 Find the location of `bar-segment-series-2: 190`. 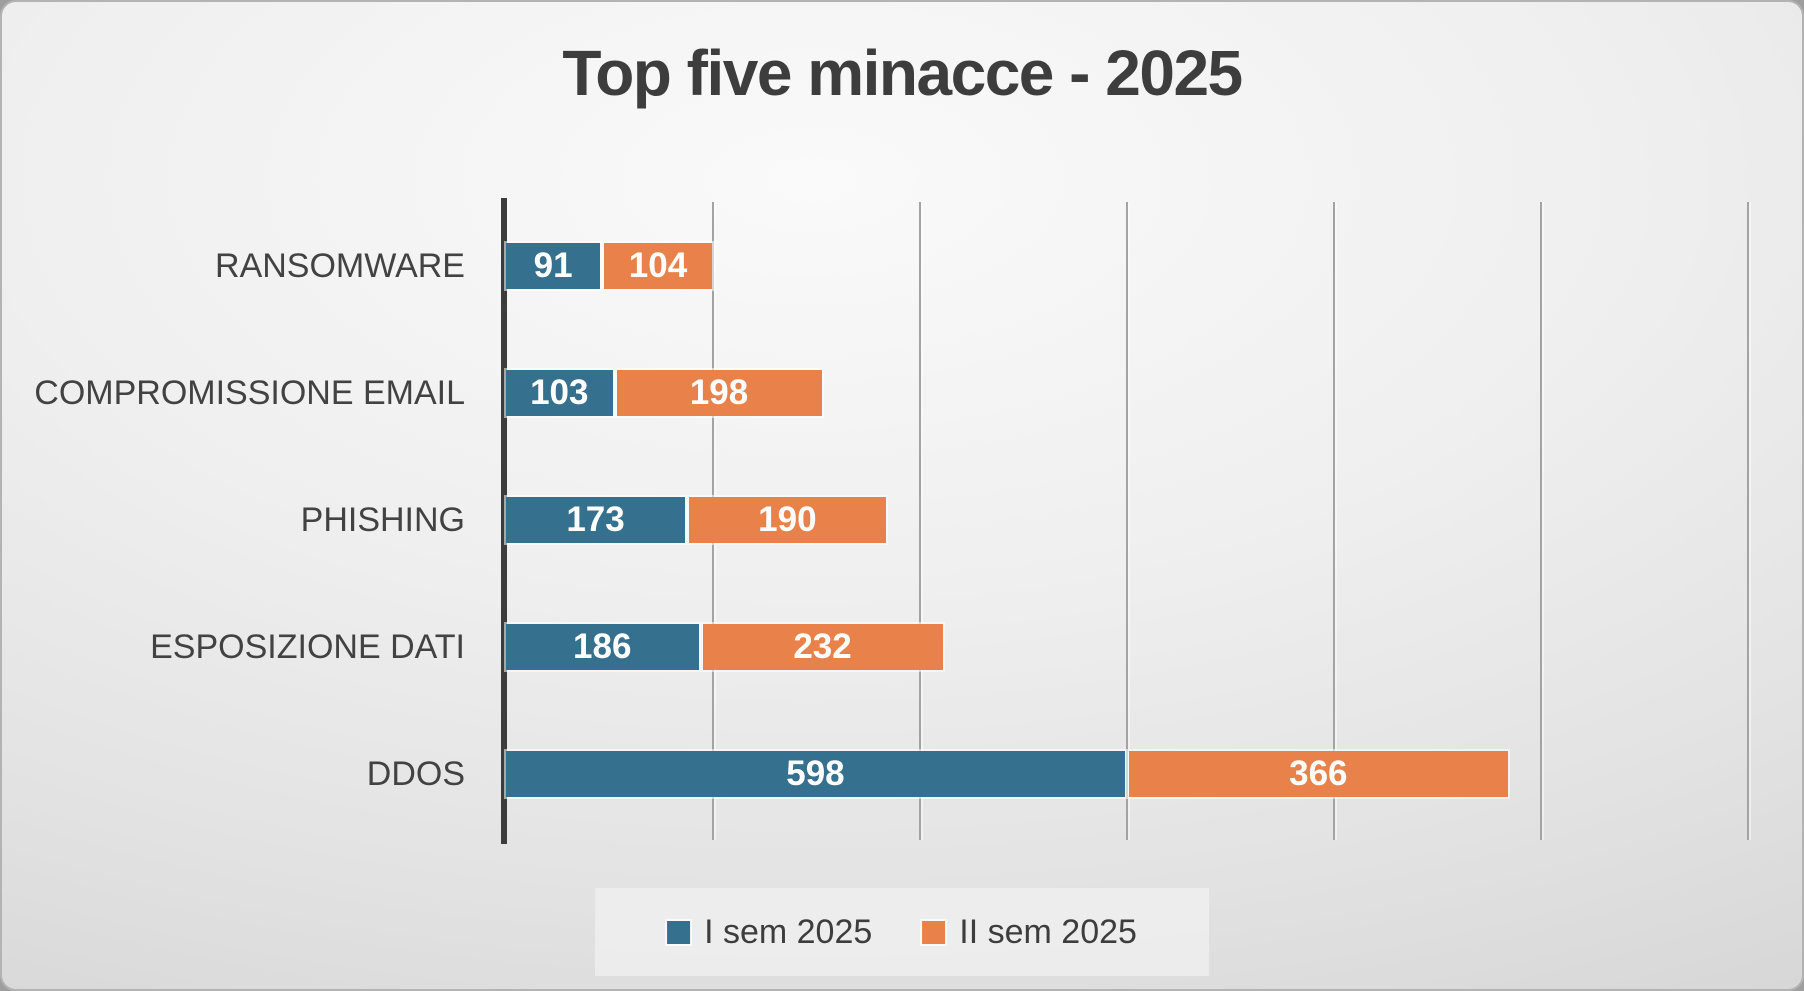

bar-segment-series-2: 190 is located at coordinates (787, 519).